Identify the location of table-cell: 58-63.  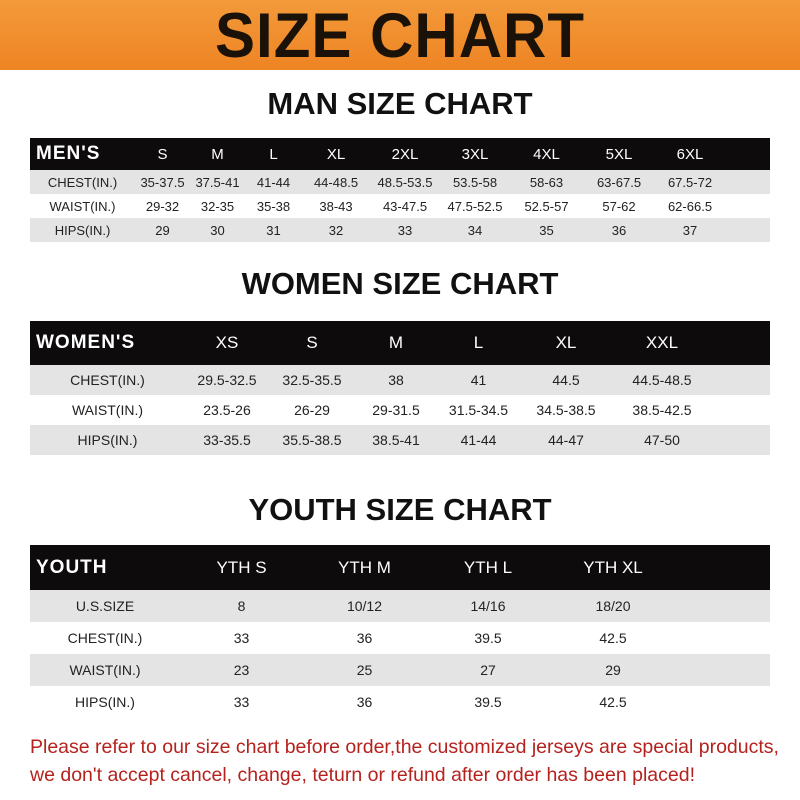
(546, 182).